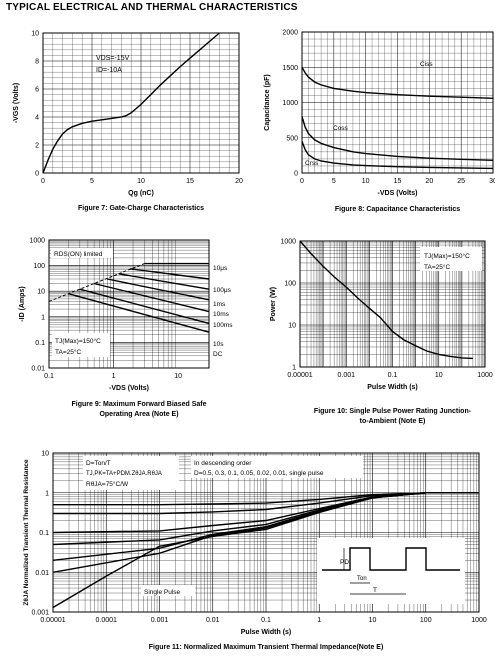 Image resolution: width=495 pixels, height=658 pixels. I want to click on series-line-ciss, so click(397, 82).